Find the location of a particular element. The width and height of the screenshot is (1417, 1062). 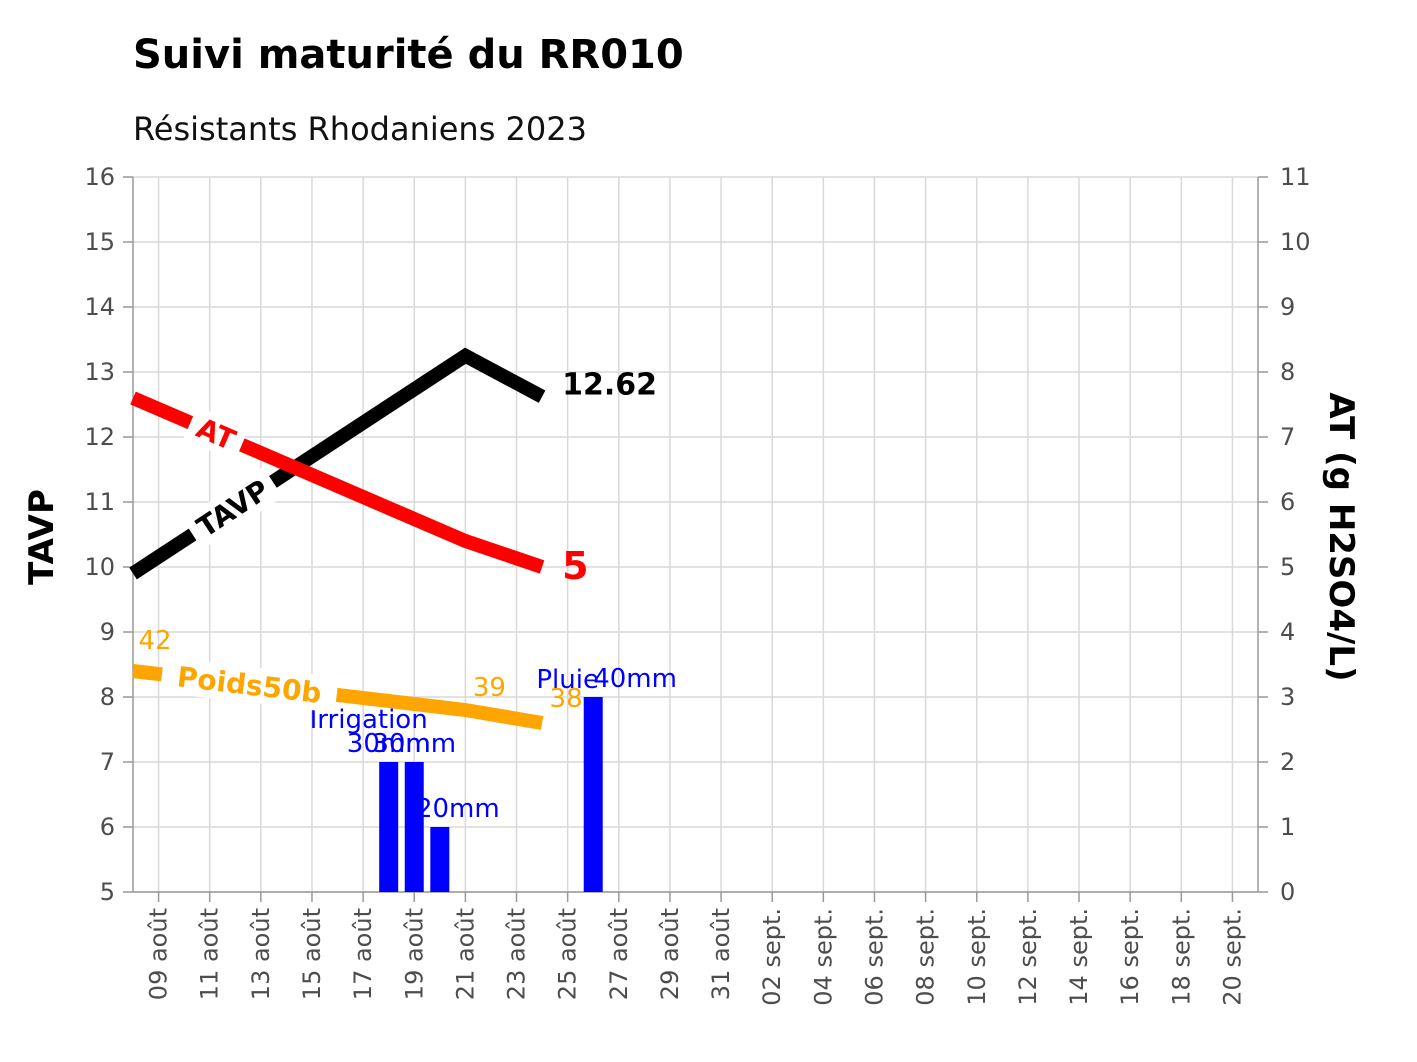

point-label: 39 is located at coordinates (489, 688).